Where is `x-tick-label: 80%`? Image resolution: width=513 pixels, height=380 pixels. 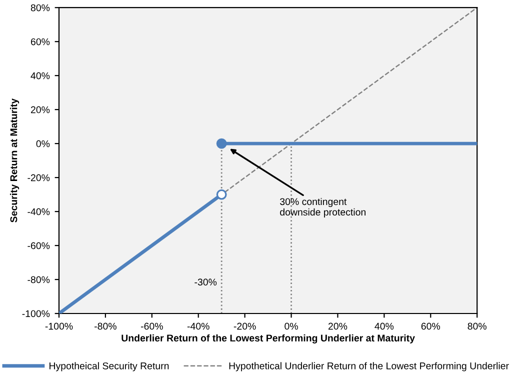 x-tick-label: 80% is located at coordinates (477, 326).